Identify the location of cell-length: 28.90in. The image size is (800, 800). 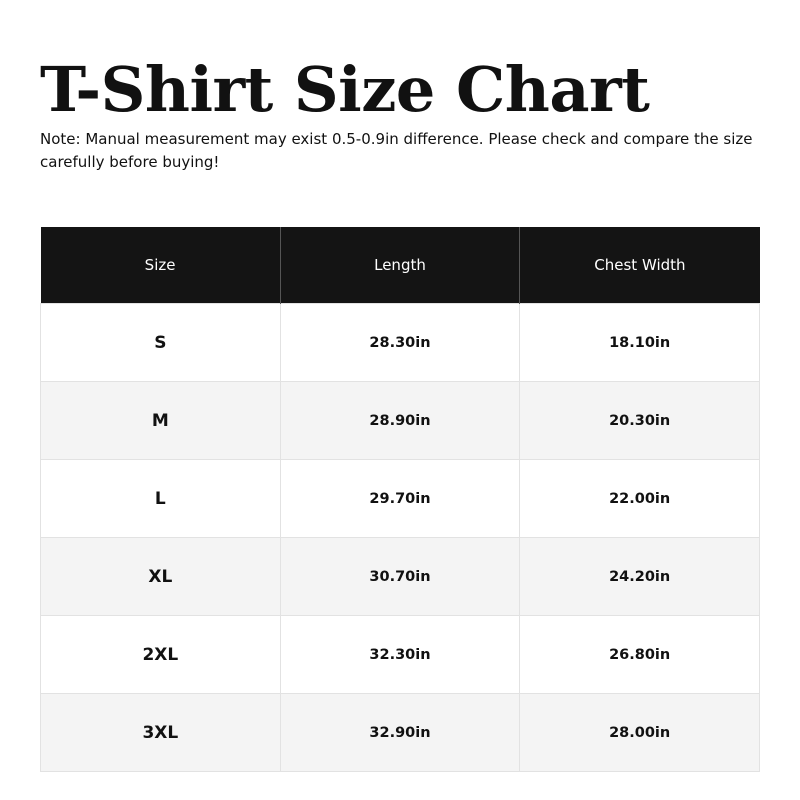
(400, 420).